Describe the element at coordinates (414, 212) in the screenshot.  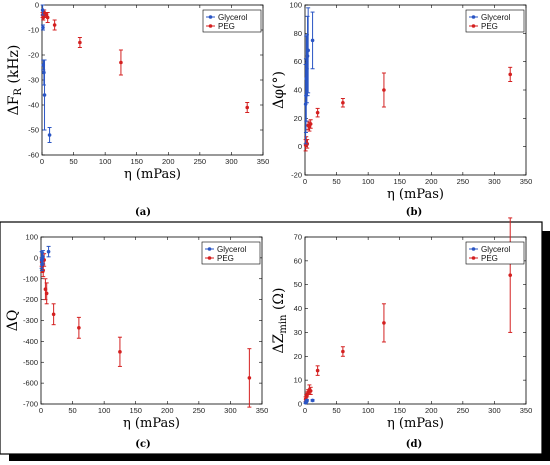
I see `panel-caption: (b)` at that location.